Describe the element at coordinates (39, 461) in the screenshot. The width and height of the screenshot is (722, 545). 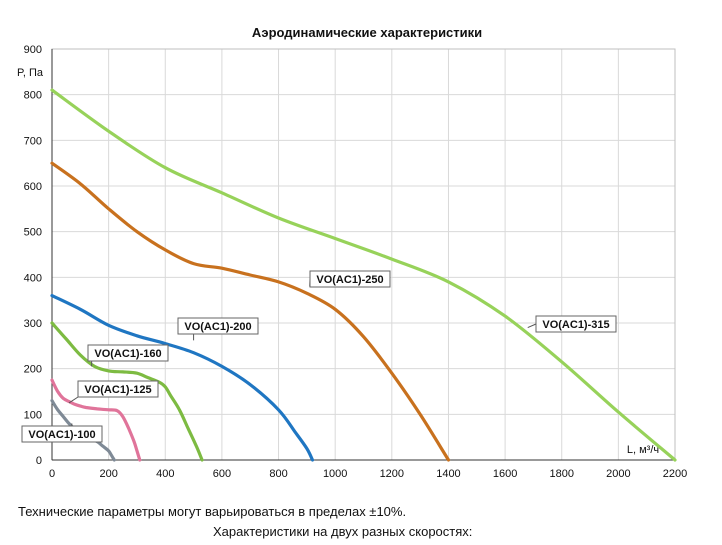
I see `y-tick-label: 0` at that location.